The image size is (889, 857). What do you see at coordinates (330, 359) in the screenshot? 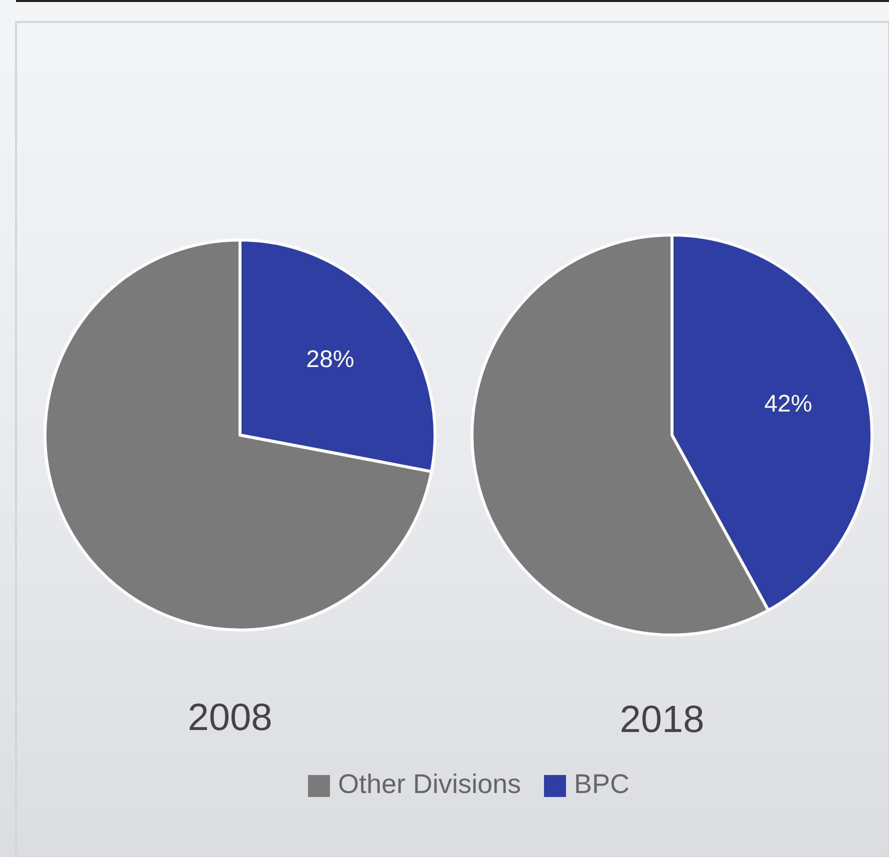
I see `data-label: 28%` at bounding box center [330, 359].